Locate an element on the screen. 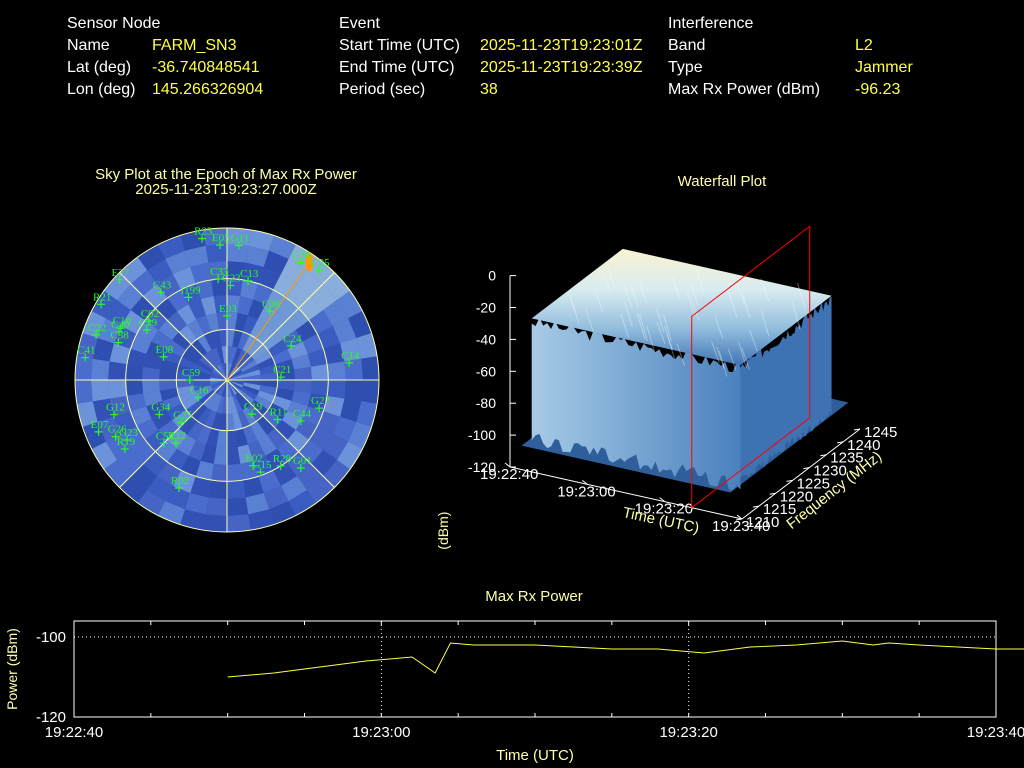 The height and width of the screenshot is (768, 1024). satellite-label: C19 is located at coordinates (253, 407).